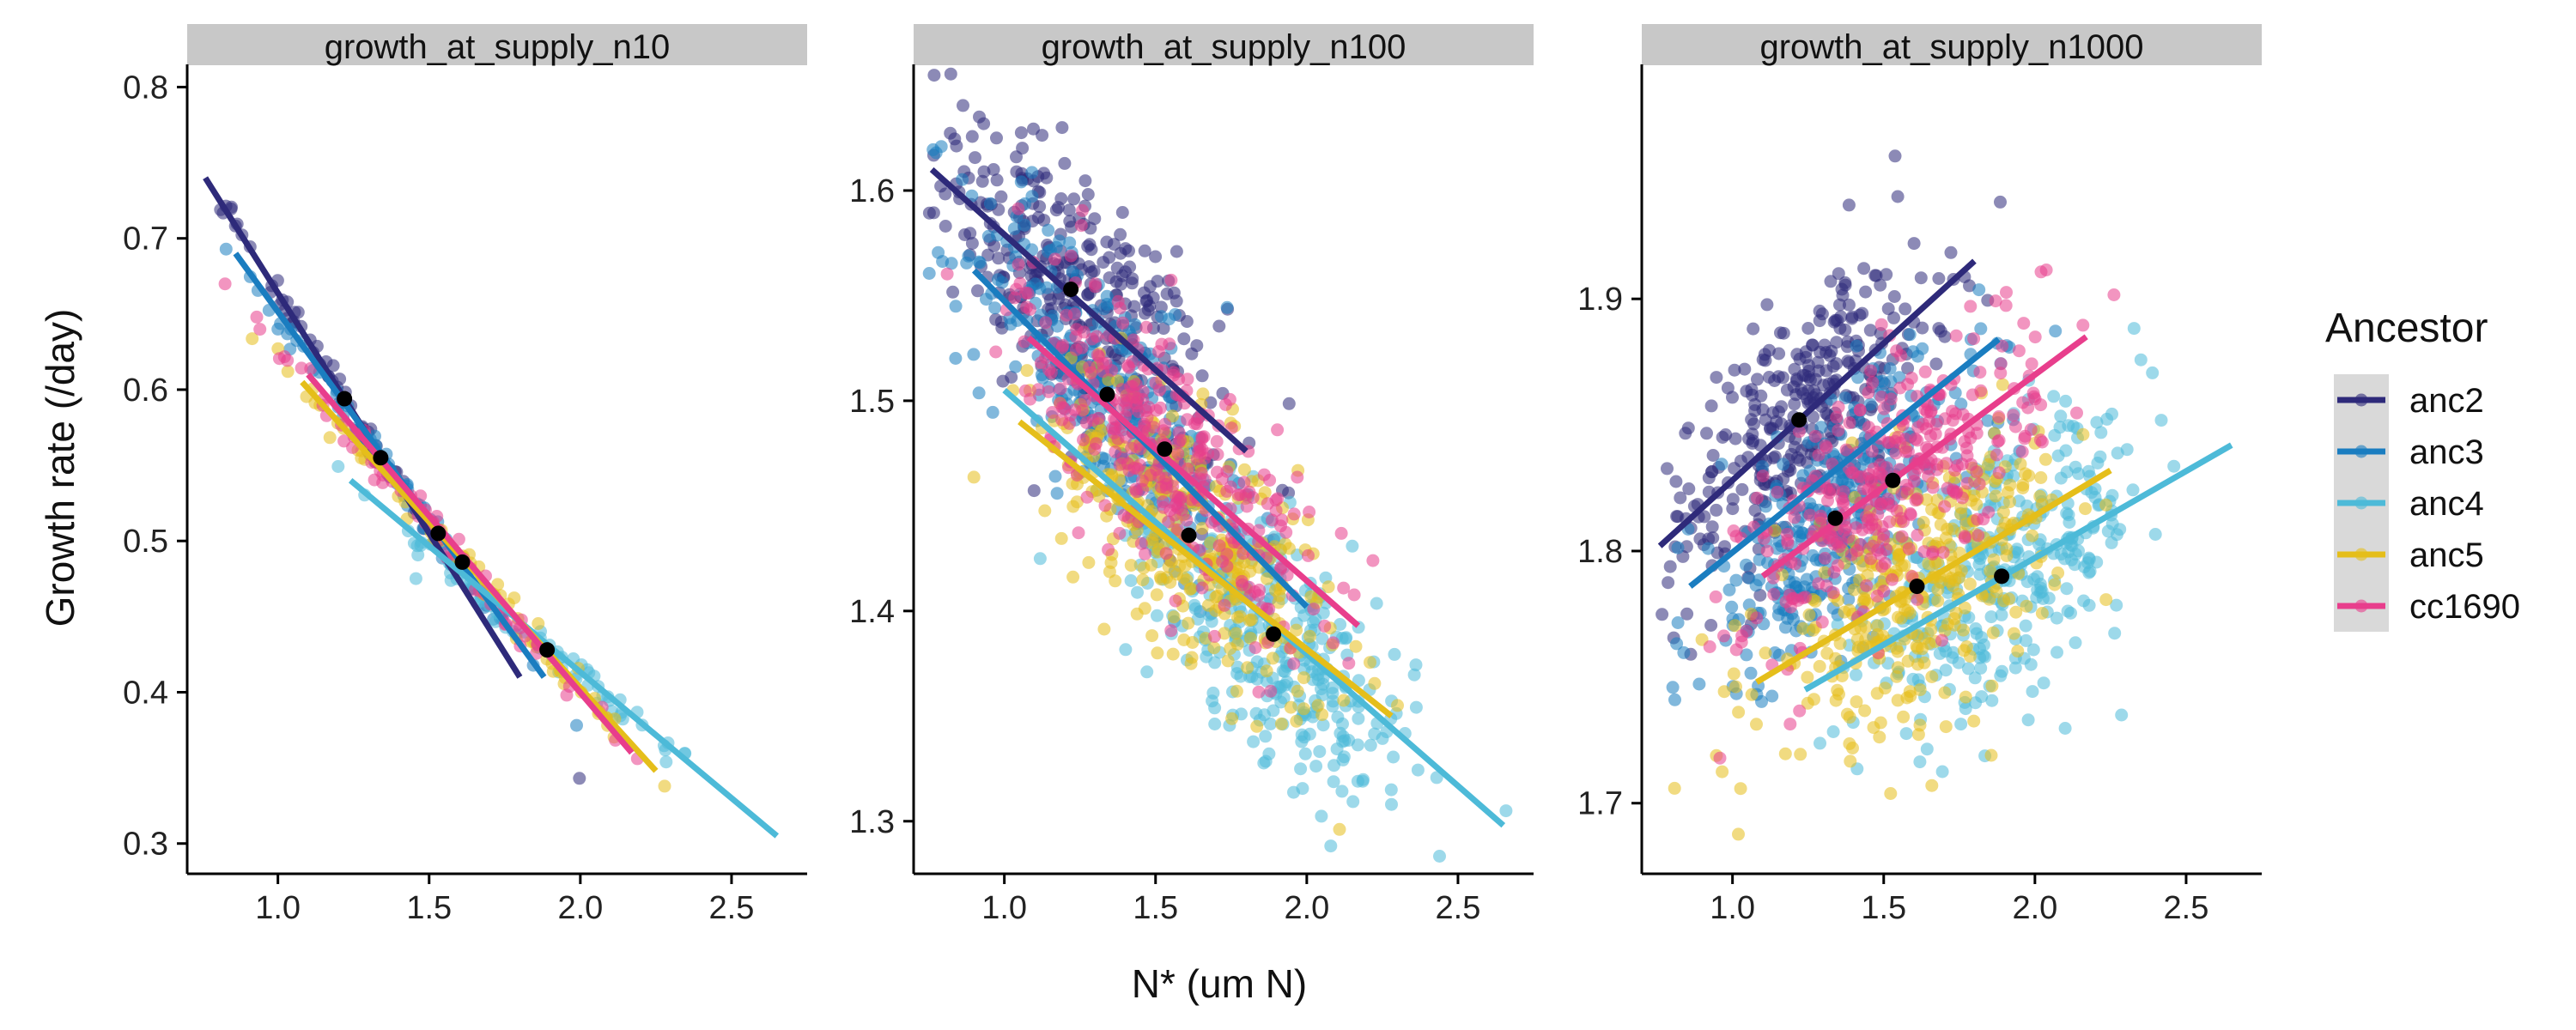 Image resolution: width=2576 pixels, height=1030 pixels. What do you see at coordinates (1600, 804) in the screenshot?
I see `y-tick-label: 1.7` at bounding box center [1600, 804].